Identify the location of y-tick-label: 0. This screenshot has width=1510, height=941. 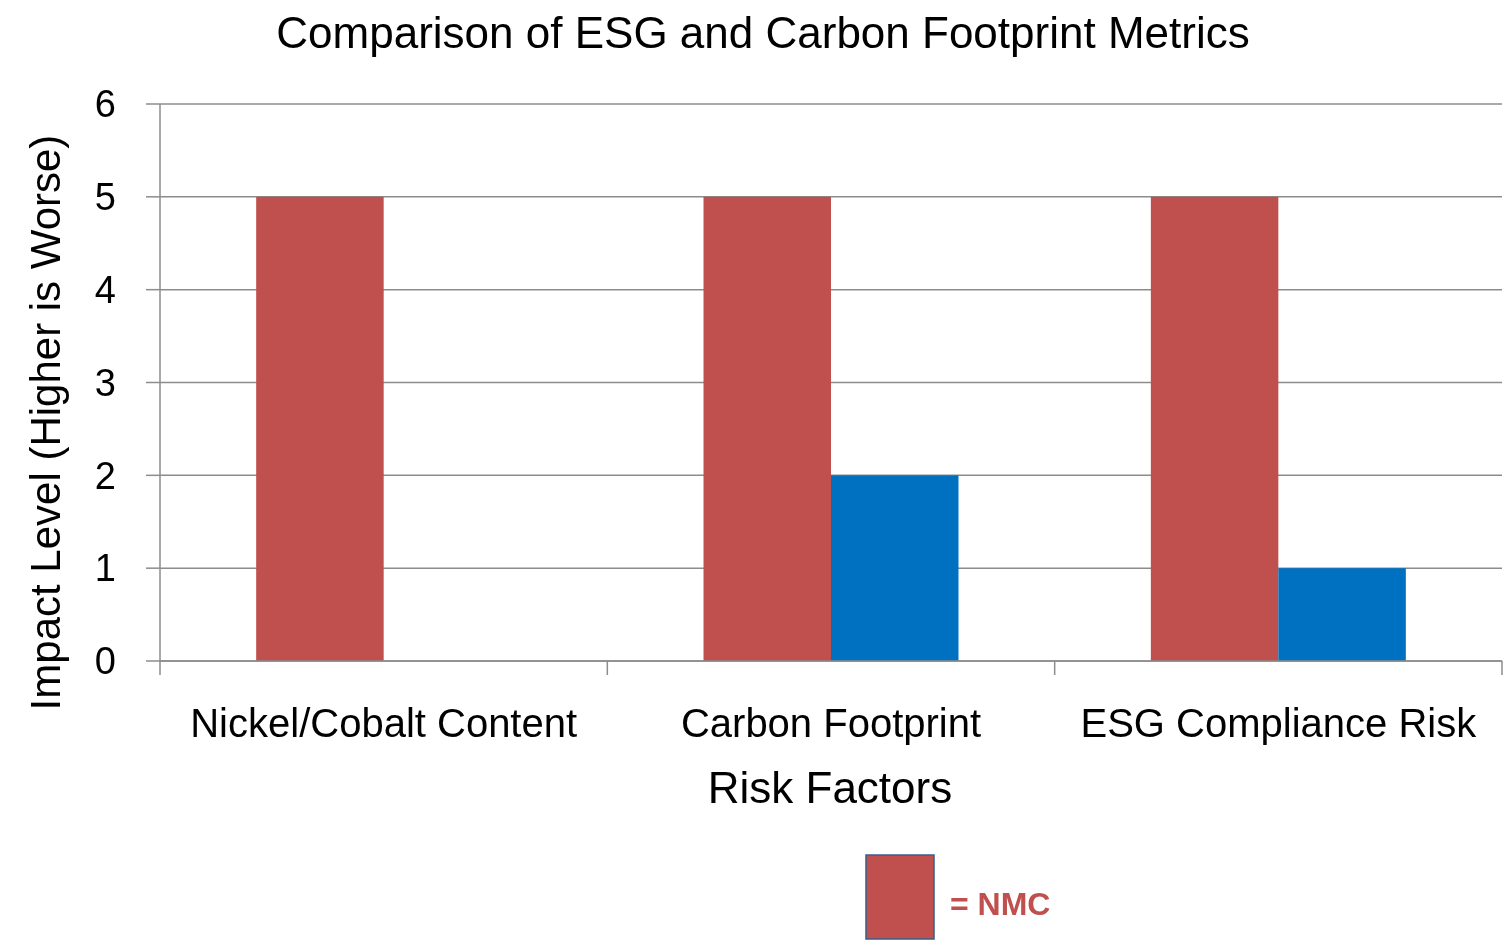
(105, 661).